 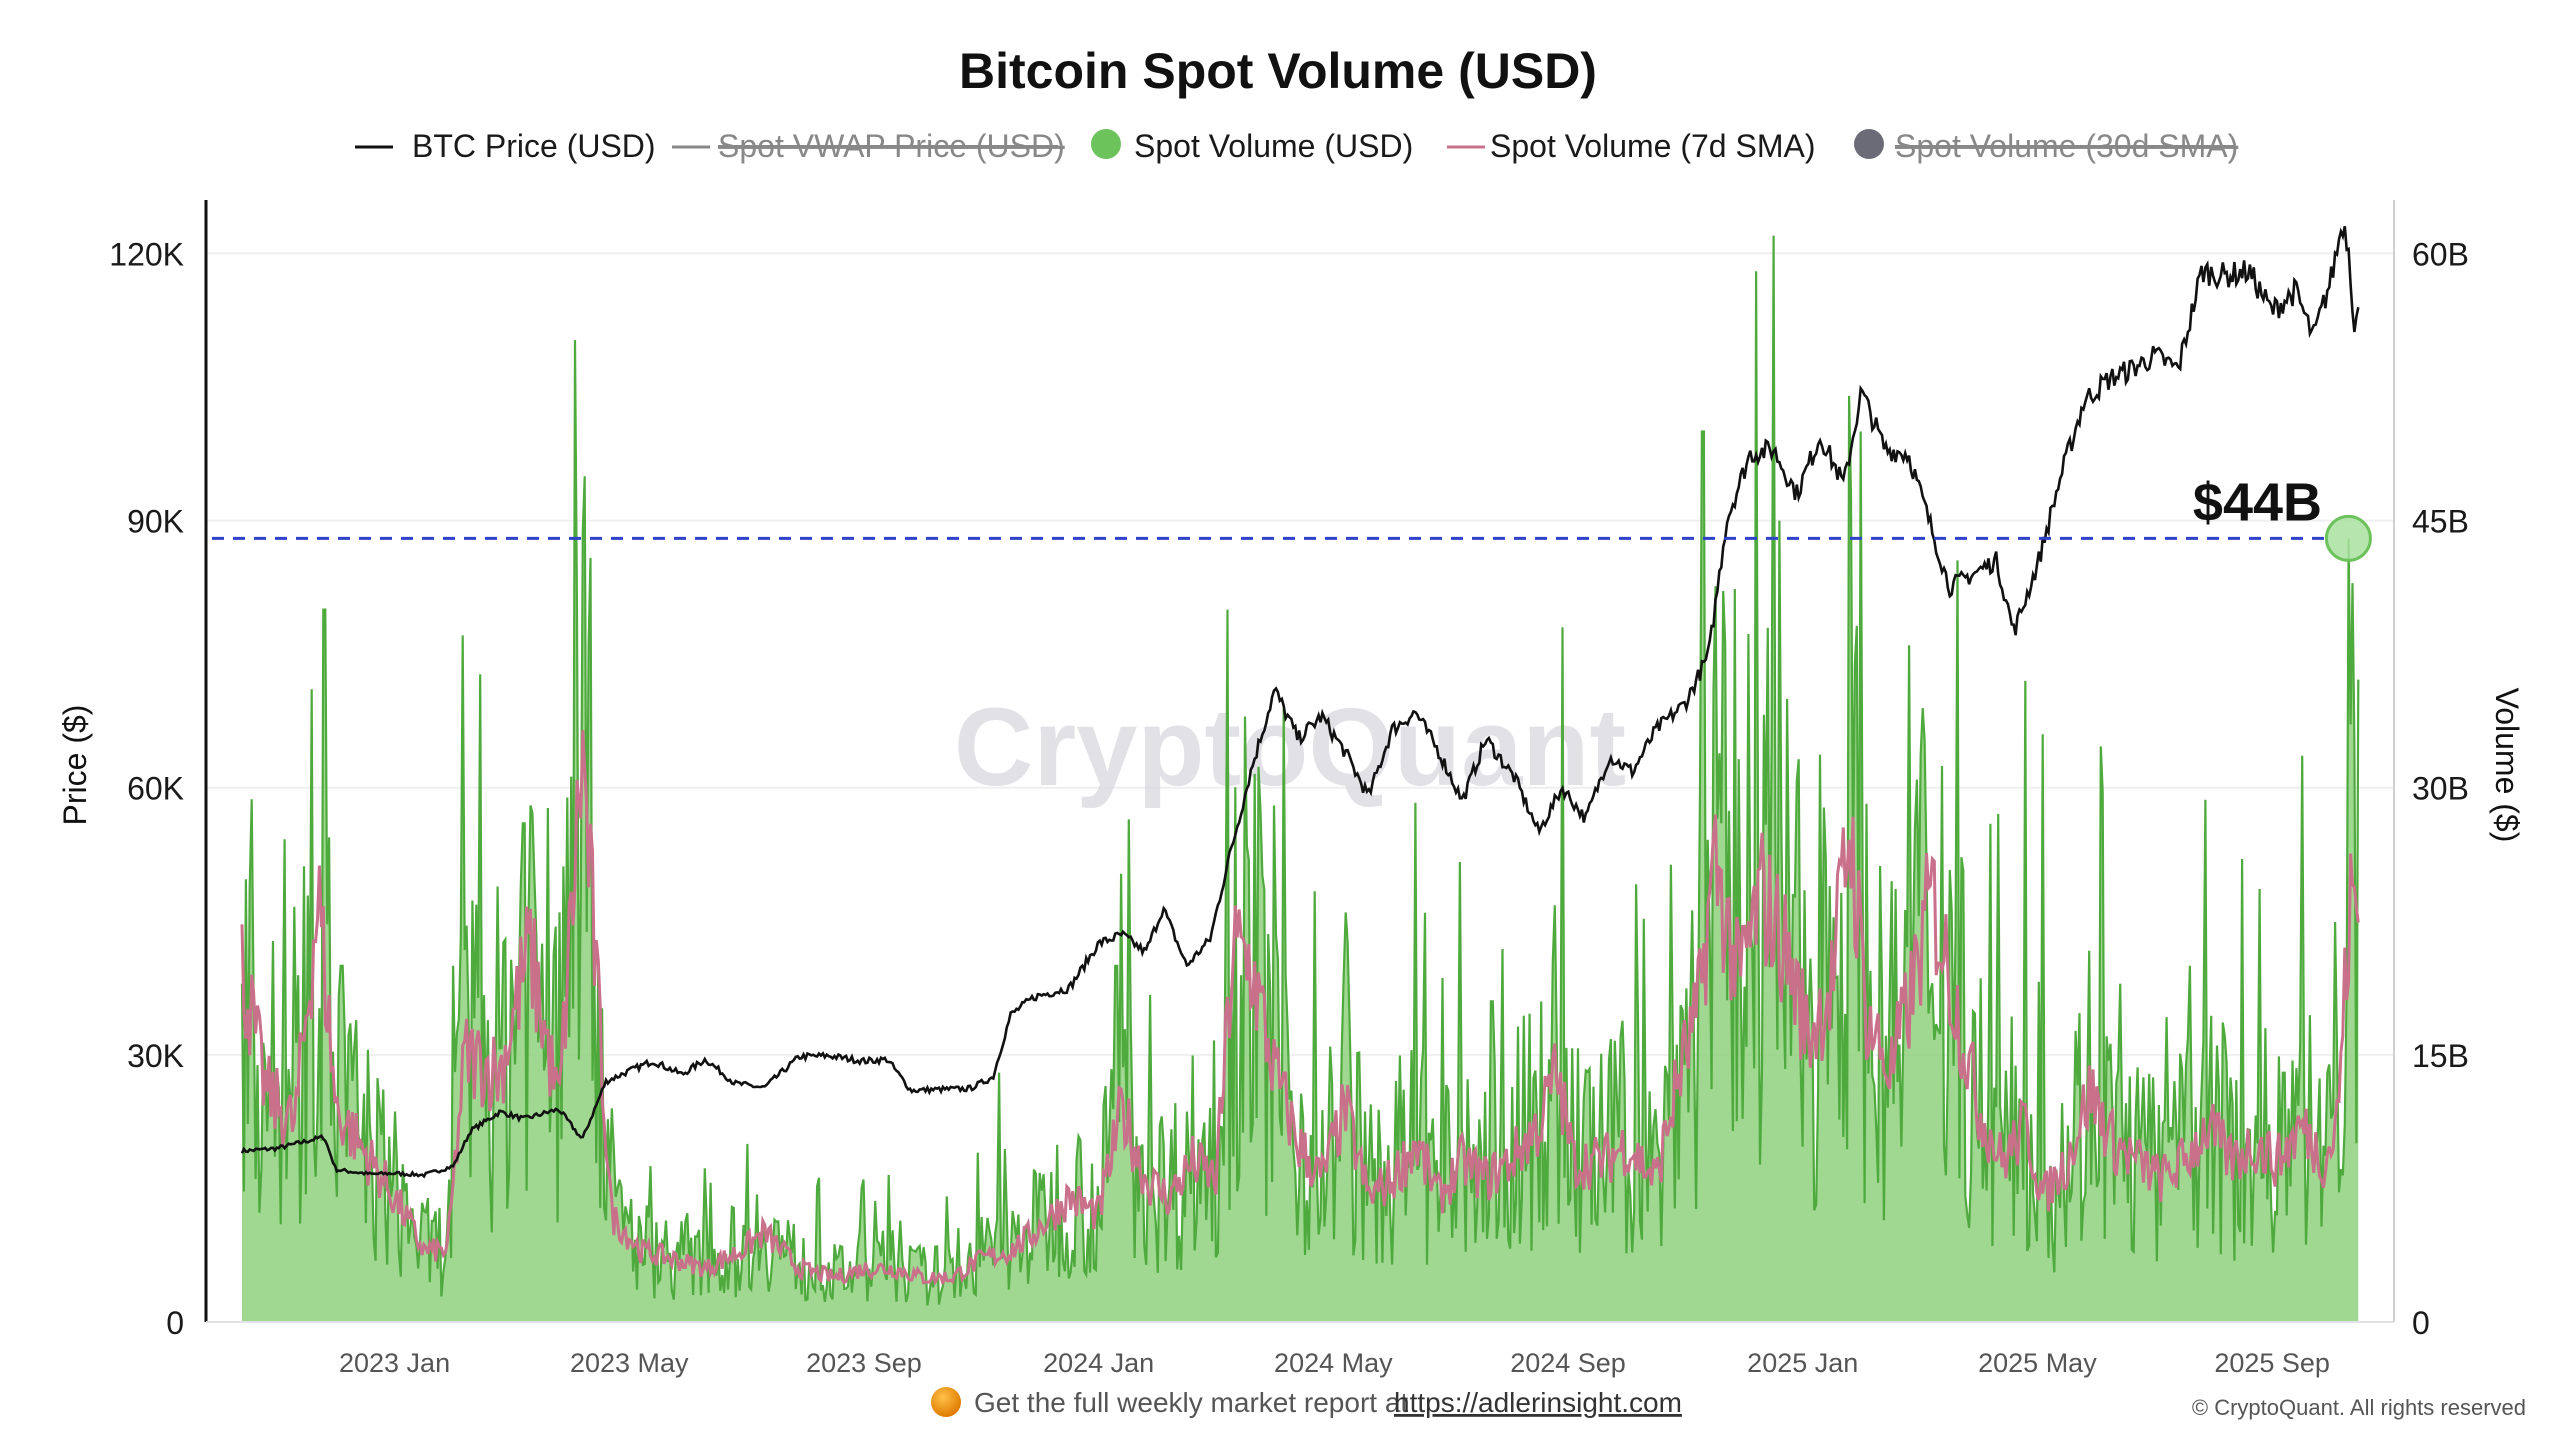 What do you see at coordinates (1098, 1363) in the screenshot?
I see `x-tick: 2024 Jan` at bounding box center [1098, 1363].